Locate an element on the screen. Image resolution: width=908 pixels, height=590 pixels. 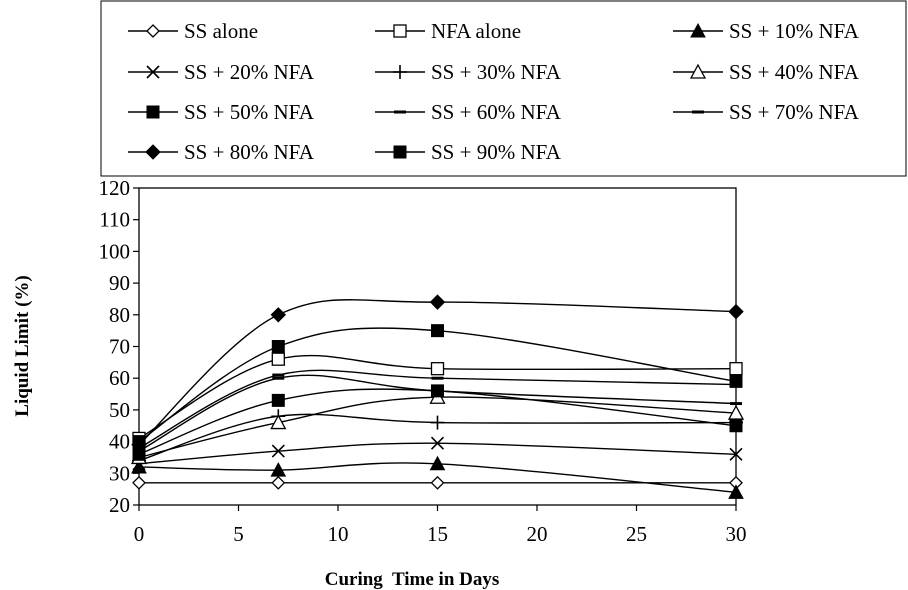
y-tick-label: 100 is located at coordinates (115, 251).